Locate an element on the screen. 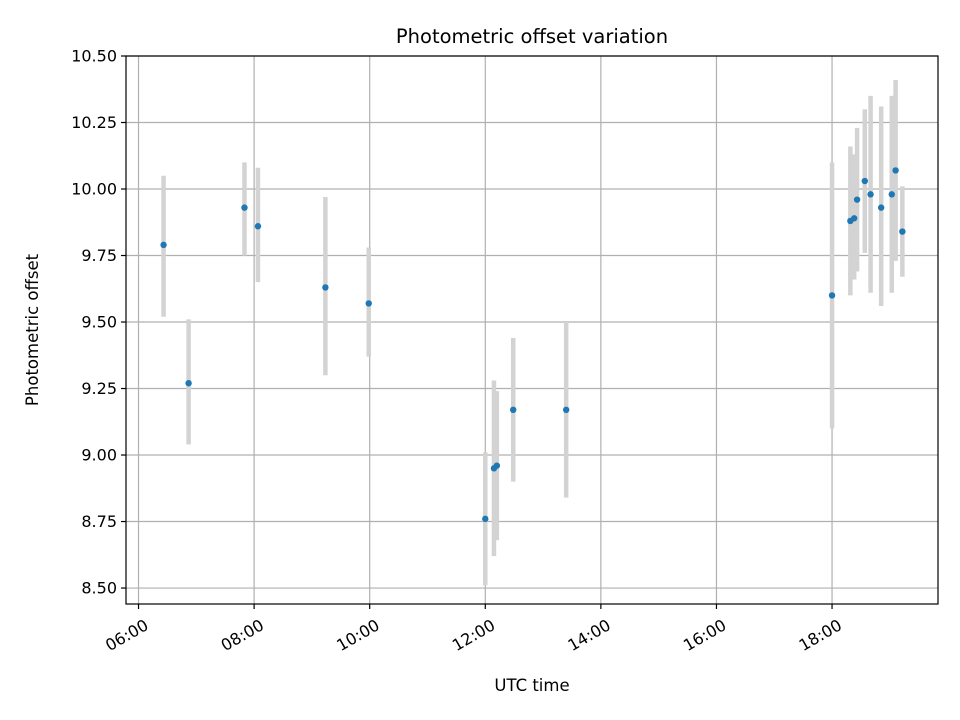  x-tick-label: 18:00 is located at coordinates (820, 635).